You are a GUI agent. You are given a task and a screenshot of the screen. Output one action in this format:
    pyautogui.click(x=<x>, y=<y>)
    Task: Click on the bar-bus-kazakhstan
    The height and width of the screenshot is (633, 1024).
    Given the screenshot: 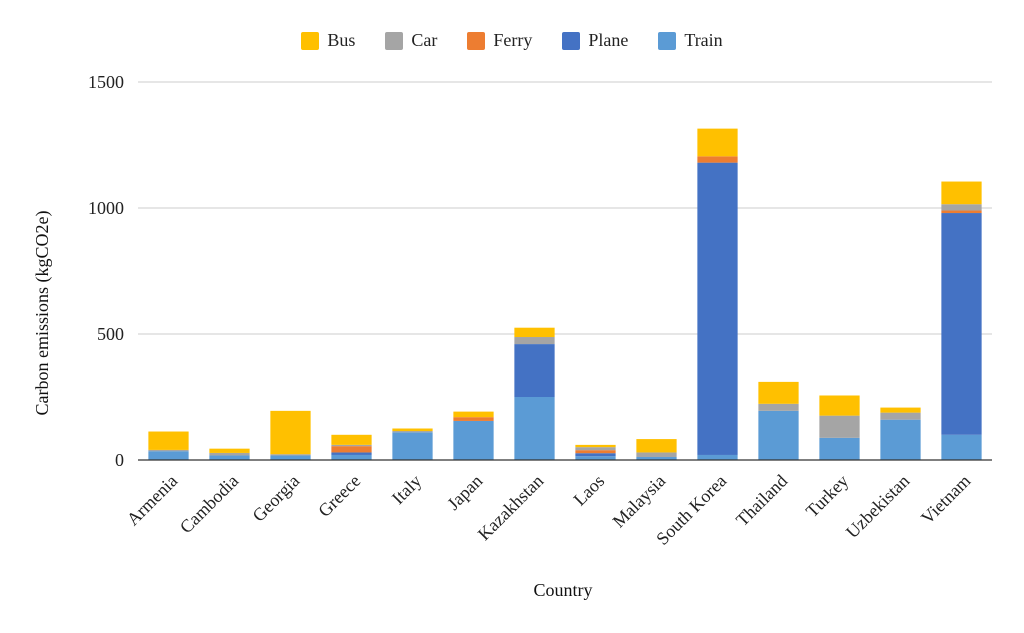 What is the action you would take?
    pyautogui.click(x=534, y=332)
    